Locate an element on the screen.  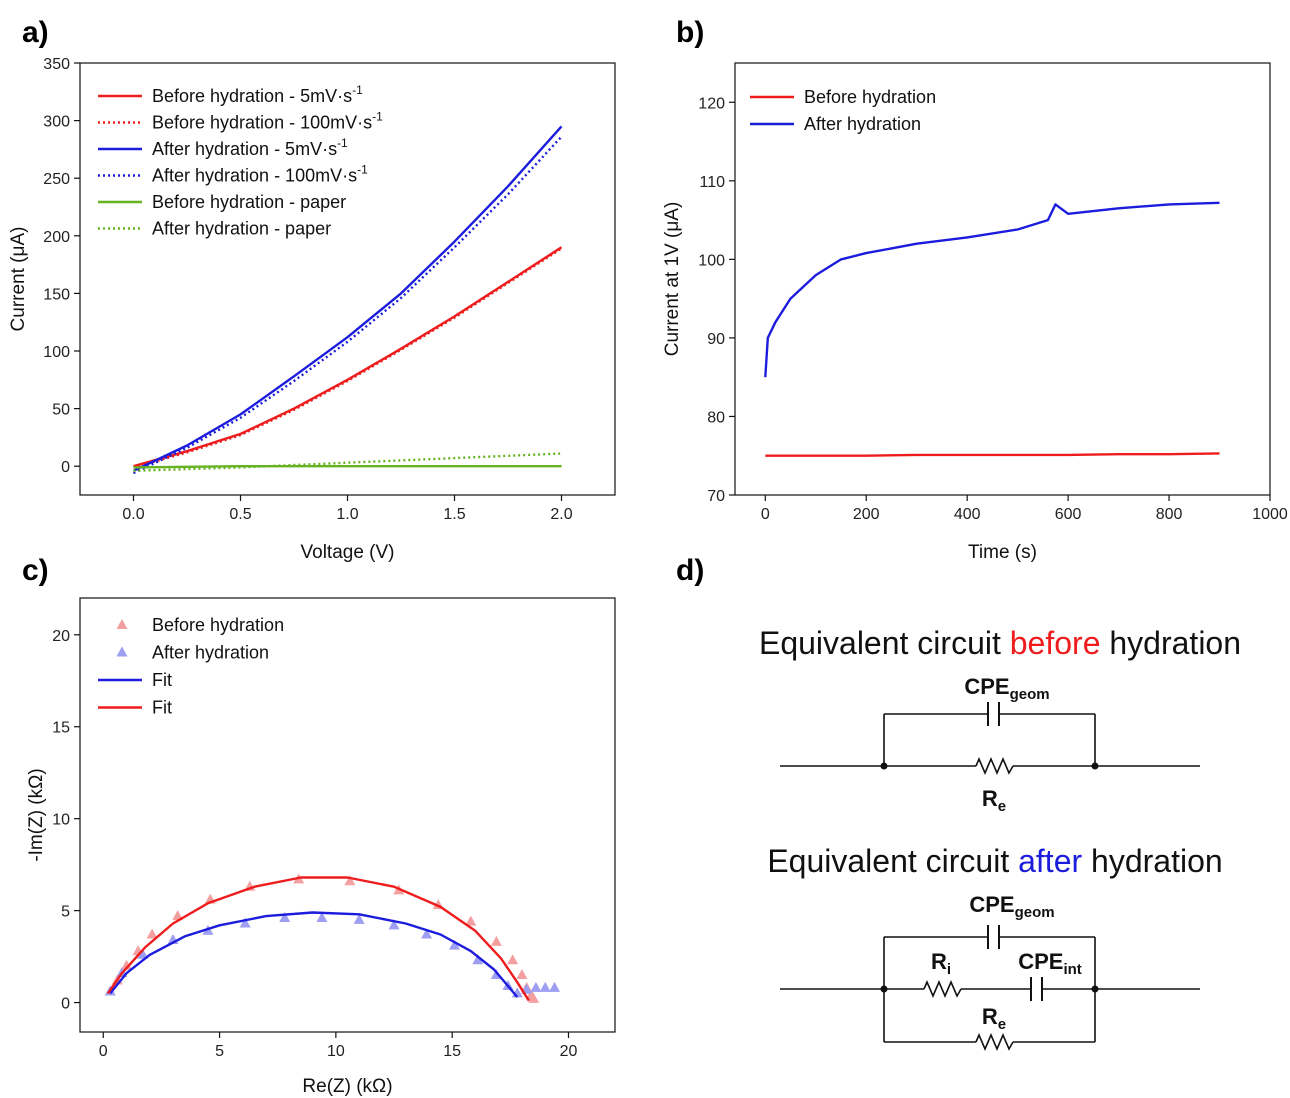
y-tick-label: 50 is located at coordinates (61, 410).